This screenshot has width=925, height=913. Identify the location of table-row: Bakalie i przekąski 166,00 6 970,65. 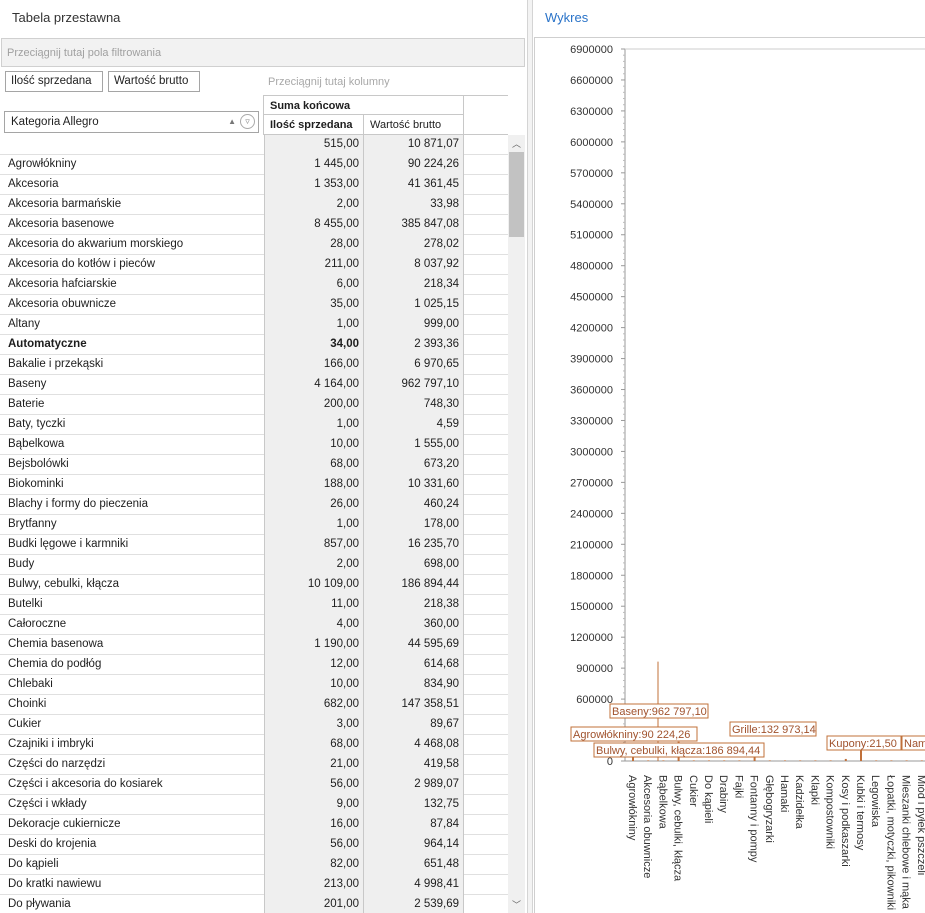
(254, 365).